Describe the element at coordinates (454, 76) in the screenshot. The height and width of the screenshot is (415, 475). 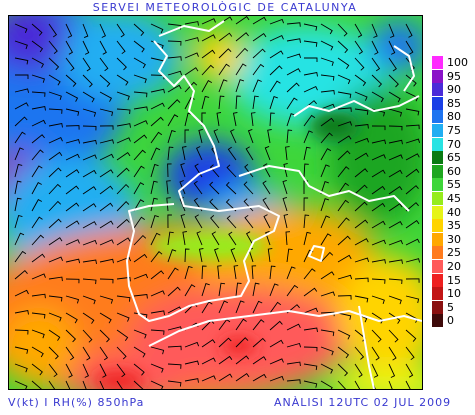
I see `legend-label: 95` at that location.